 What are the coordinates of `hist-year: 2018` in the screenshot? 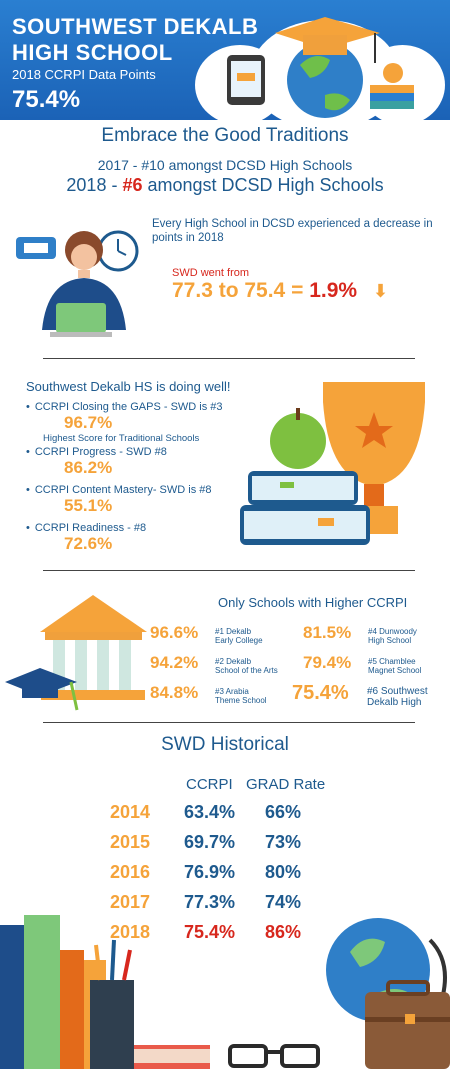 It's located at (130, 932).